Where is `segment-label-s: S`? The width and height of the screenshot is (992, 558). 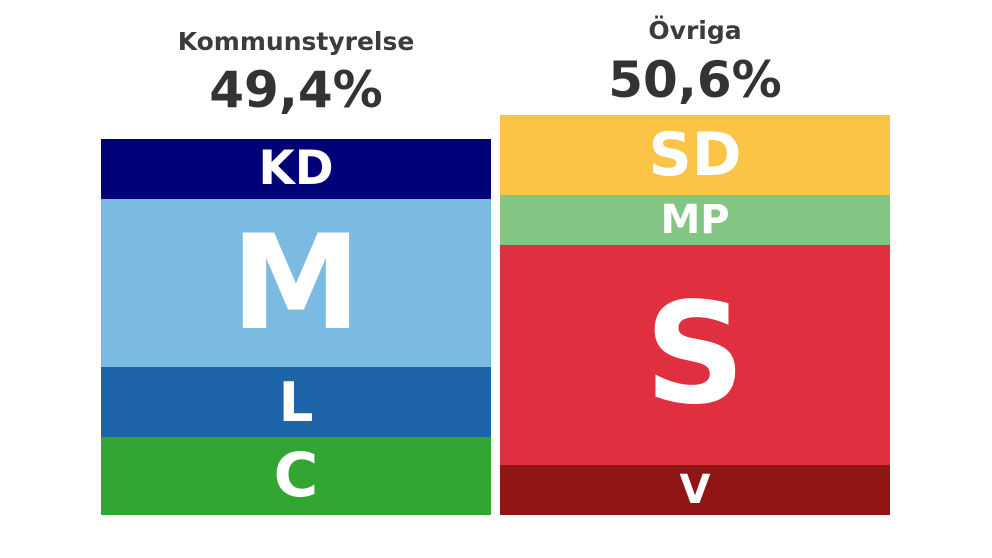
segment-label-s: S is located at coordinates (695, 354).